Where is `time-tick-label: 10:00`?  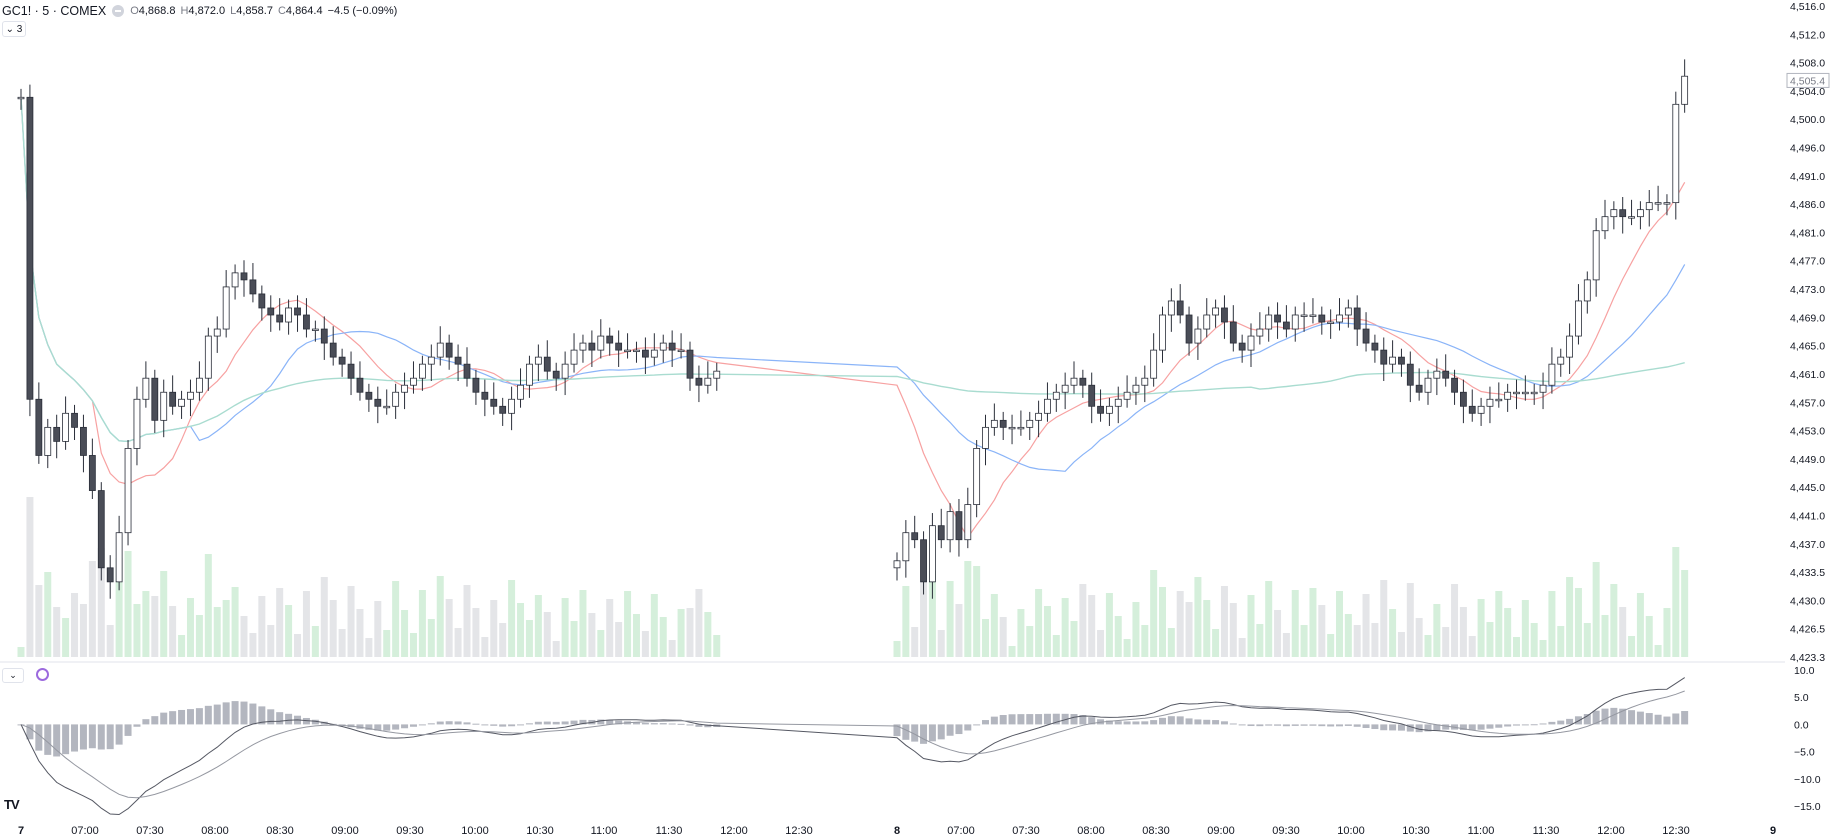 time-tick-label: 10:00 is located at coordinates (1351, 831).